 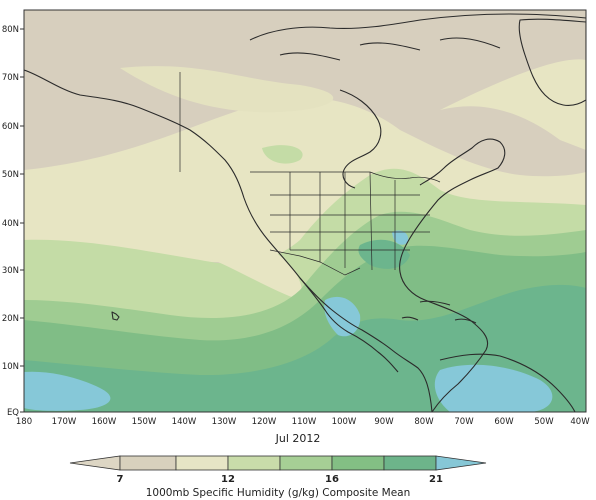 What do you see at coordinates (552, 62) in the screenshot?
I see `coastline-greenland` at bounding box center [552, 62].